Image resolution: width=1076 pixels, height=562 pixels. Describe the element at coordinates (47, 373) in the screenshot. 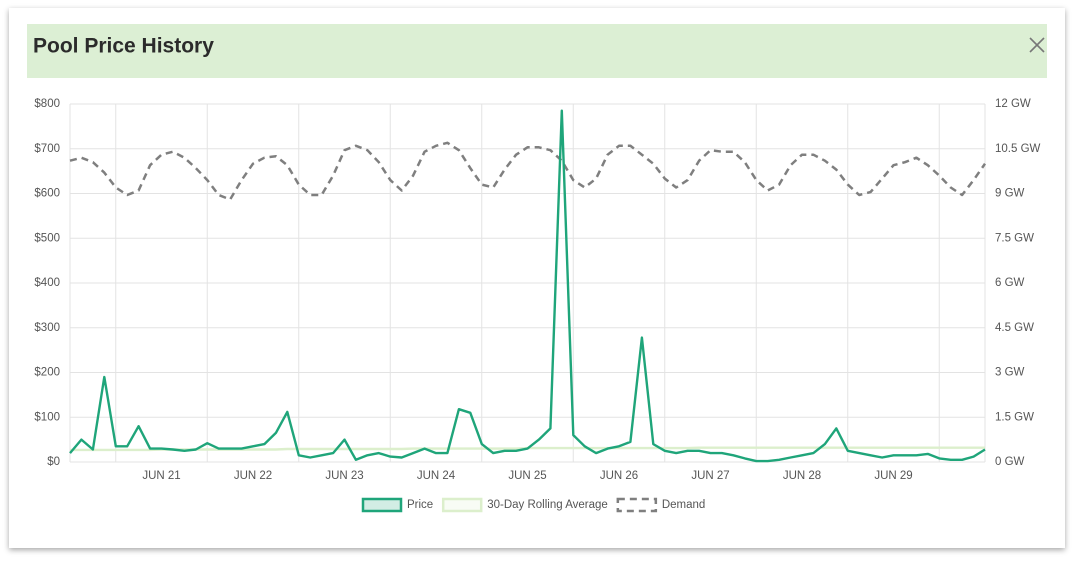

I see `y-tick-label: $200` at that location.